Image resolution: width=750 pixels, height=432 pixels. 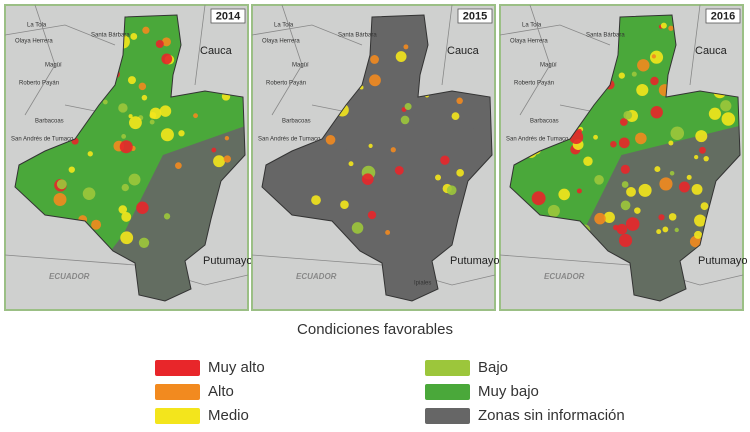 I want to click on place-label: Roberto Payán, so click(x=534, y=84).